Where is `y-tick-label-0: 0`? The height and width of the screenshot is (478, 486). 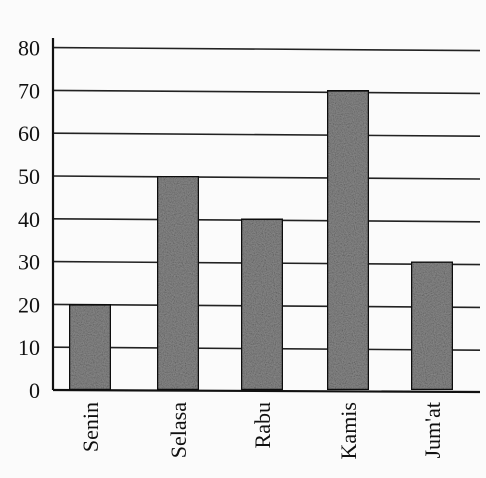 y-tick-label-0: 0 is located at coordinates (34, 390).